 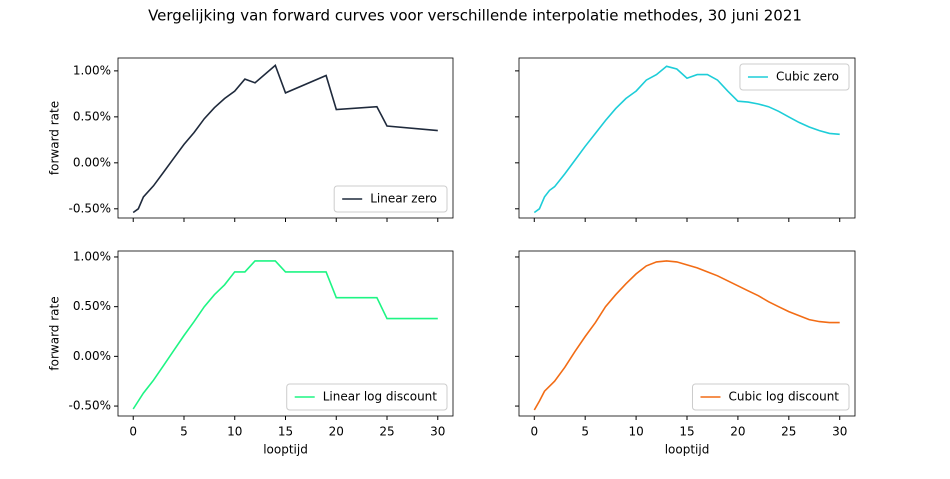 I want to click on legend: Linear log discount, so click(x=367, y=397).